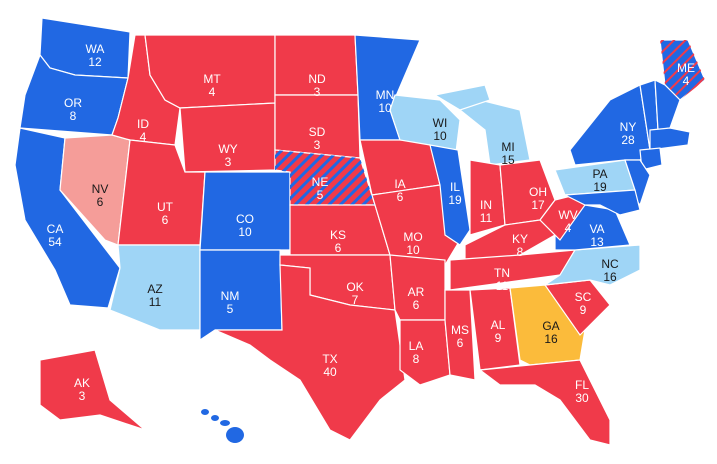 This screenshot has height=464, width=717. What do you see at coordinates (82, 383) in the screenshot?
I see `state-abbr: AK` at bounding box center [82, 383].